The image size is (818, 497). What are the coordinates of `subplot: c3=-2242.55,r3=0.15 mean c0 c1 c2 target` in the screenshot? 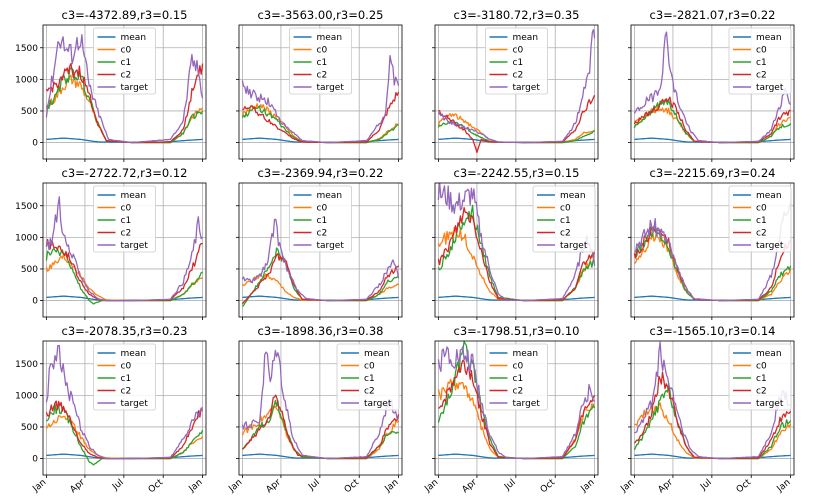 It's located at (515, 243).